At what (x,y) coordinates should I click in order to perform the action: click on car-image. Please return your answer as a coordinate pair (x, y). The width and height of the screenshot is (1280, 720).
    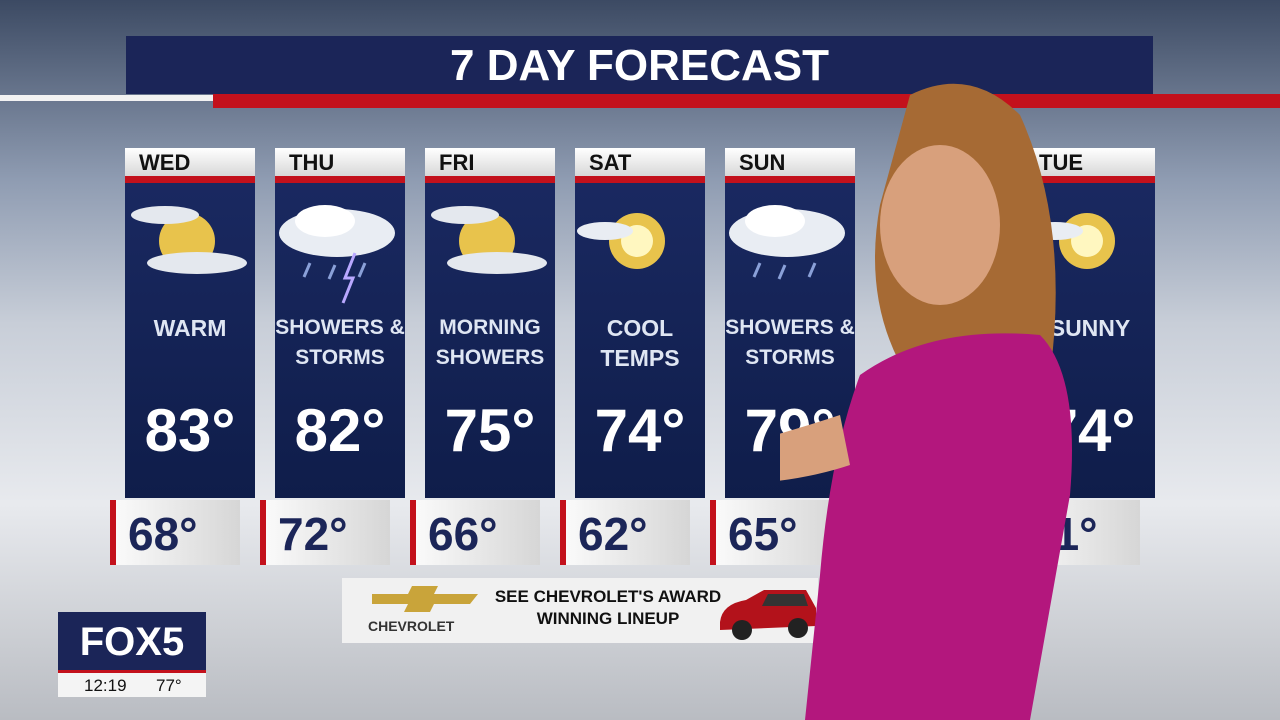
    Looking at the image, I should click on (768, 615).